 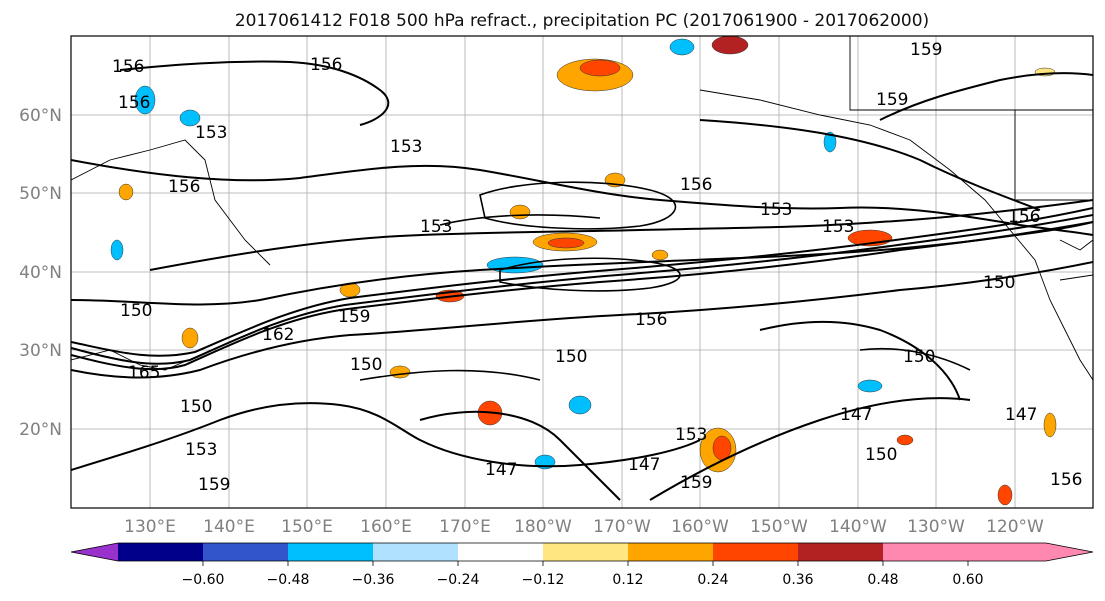 I want to click on lon-label: 120°W, so click(x=1015, y=527).